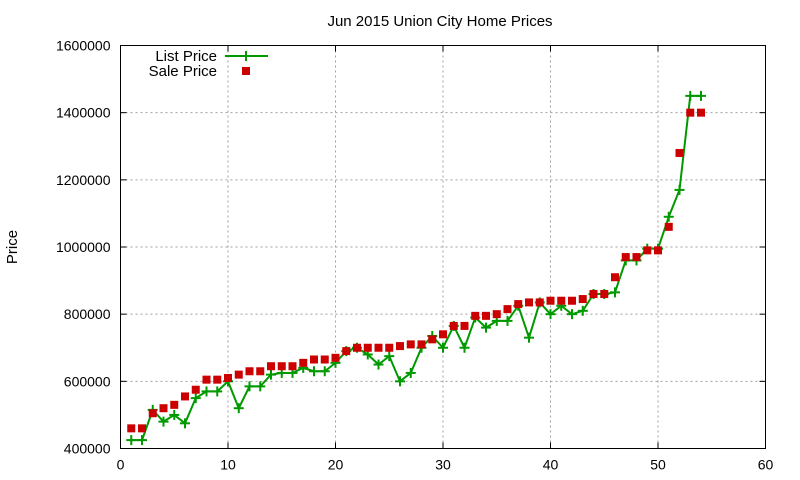 Image resolution: width=800 pixels, height=480 pixels. I want to click on y-tick-label: 1000000, so click(83, 247).